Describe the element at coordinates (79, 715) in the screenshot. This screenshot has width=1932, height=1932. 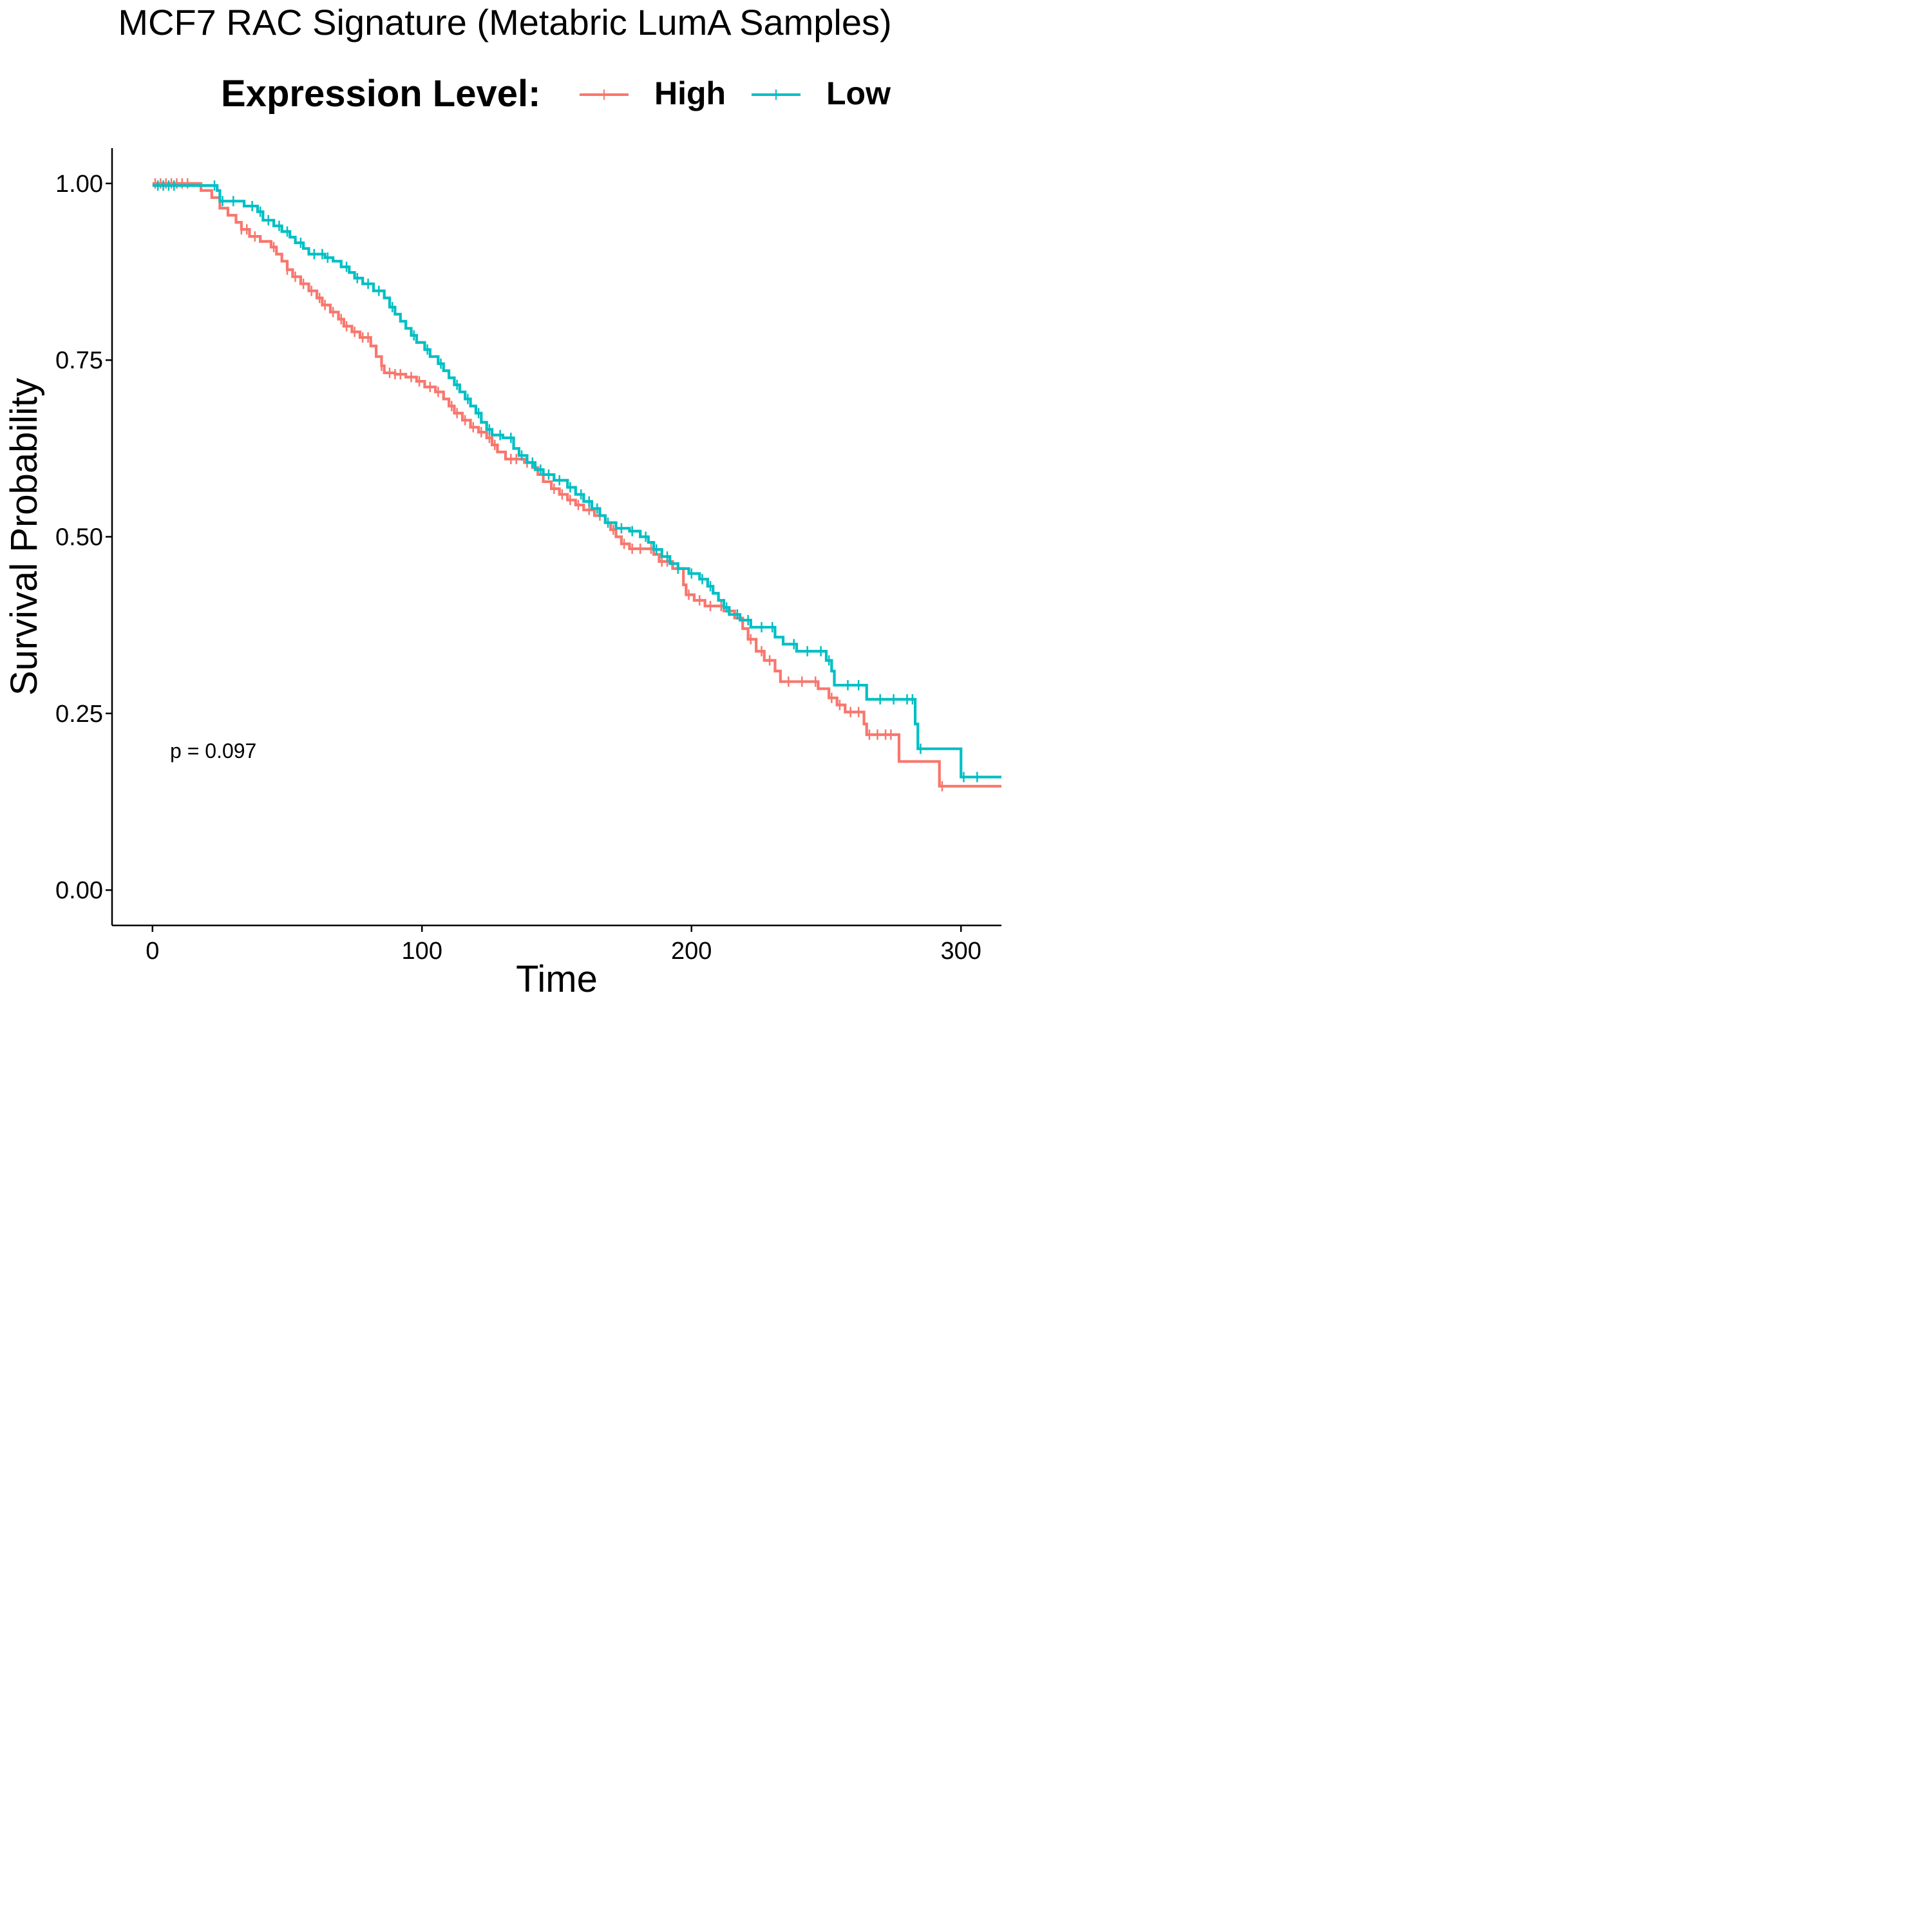
I see `y-tick-label: 0.25` at that location.